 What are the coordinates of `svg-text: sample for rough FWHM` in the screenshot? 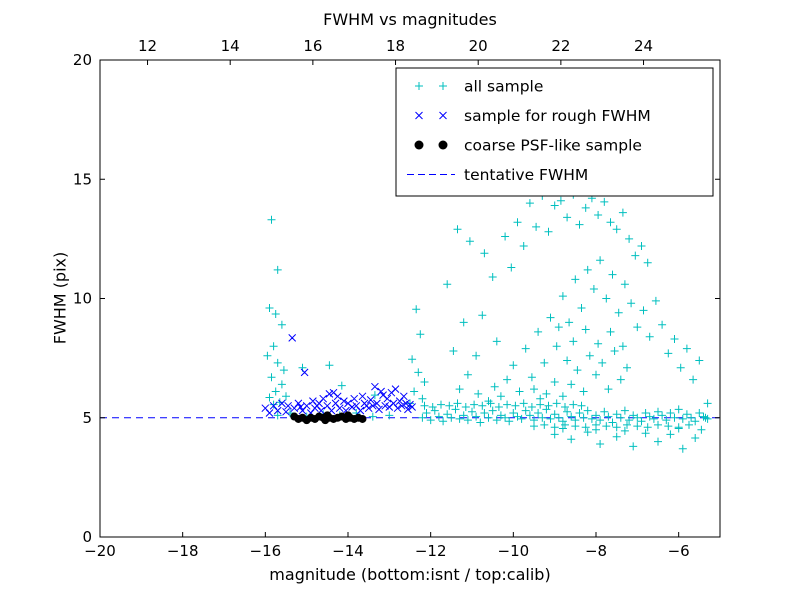 It's located at (557, 116).